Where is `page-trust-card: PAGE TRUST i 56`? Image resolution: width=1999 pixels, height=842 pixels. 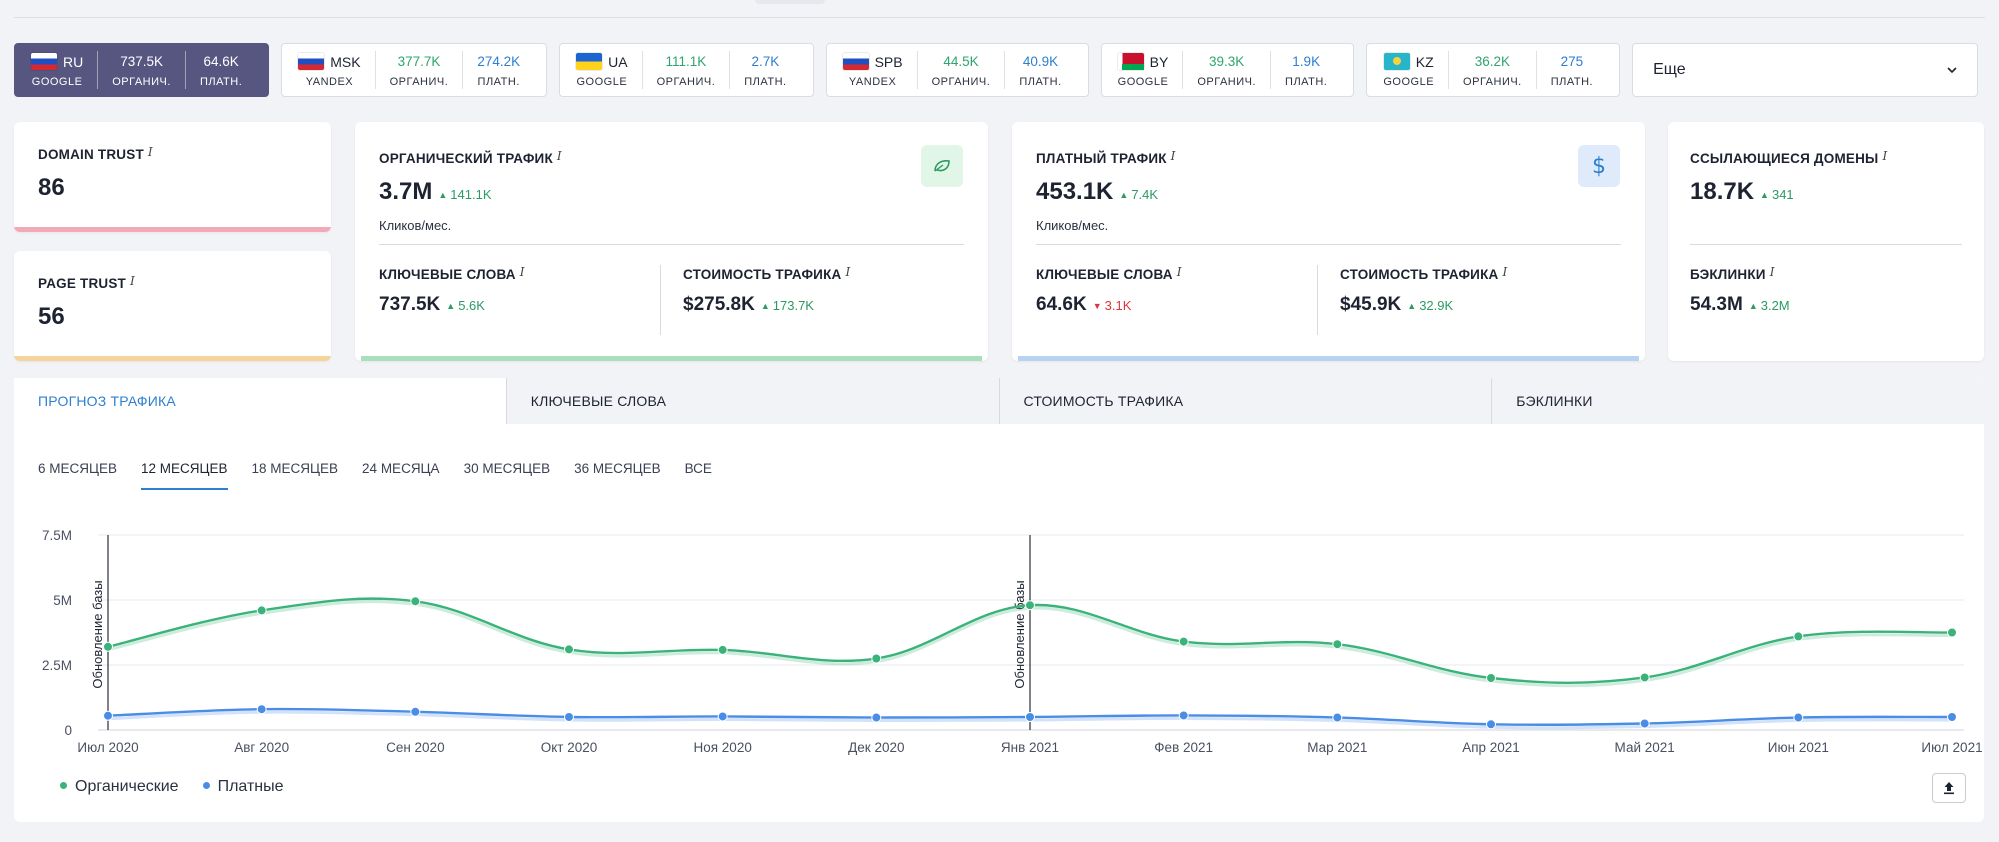 page-trust-card: PAGE TRUST i 56 is located at coordinates (172, 306).